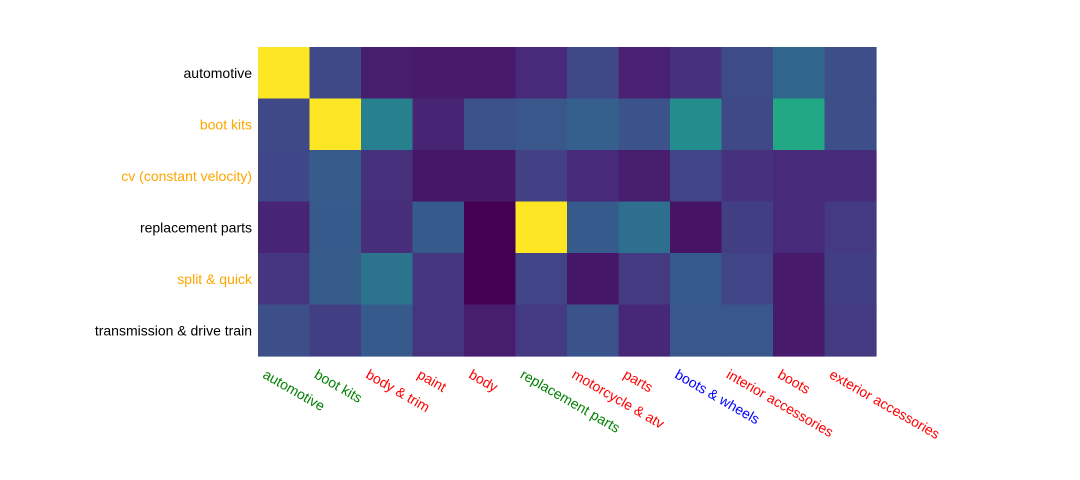  Describe the element at coordinates (638, 380) in the screenshot. I see `x-tick-label: parts` at that location.